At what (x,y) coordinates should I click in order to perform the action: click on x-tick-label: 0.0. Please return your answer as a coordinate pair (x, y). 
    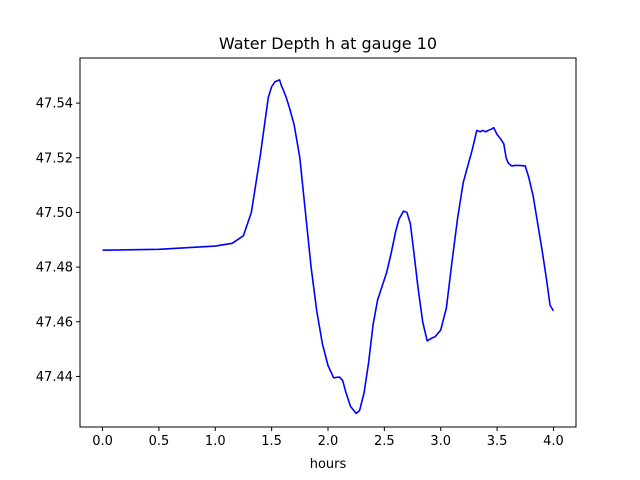
    Looking at the image, I should click on (102, 441).